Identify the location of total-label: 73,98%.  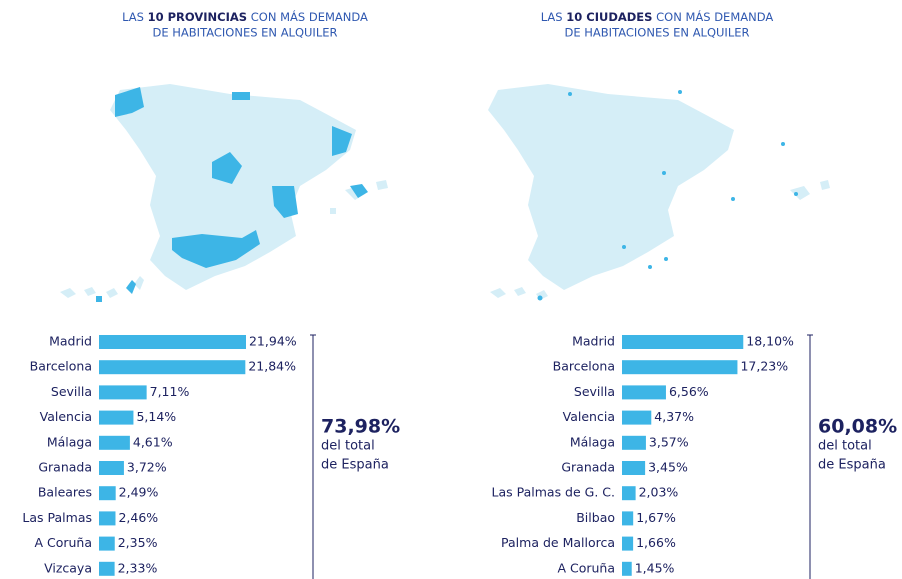
(360, 427).